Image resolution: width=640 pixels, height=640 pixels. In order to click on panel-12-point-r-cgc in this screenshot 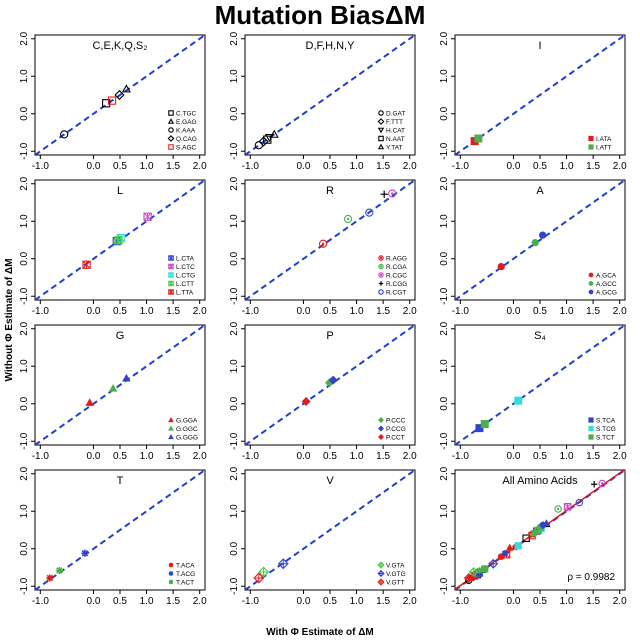, I will do `click(602, 483)`.